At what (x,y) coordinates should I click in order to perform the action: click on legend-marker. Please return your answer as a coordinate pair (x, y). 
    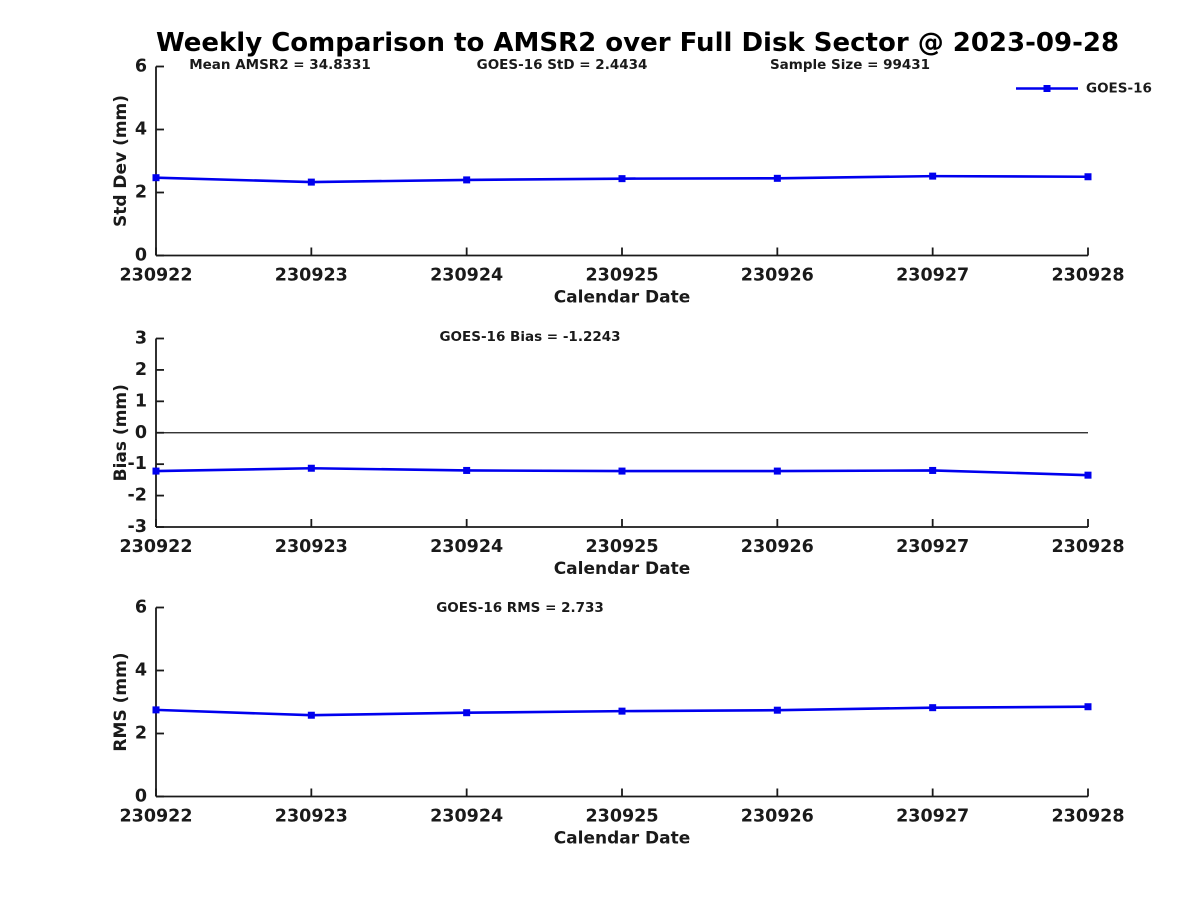
    Looking at the image, I should click on (1047, 88).